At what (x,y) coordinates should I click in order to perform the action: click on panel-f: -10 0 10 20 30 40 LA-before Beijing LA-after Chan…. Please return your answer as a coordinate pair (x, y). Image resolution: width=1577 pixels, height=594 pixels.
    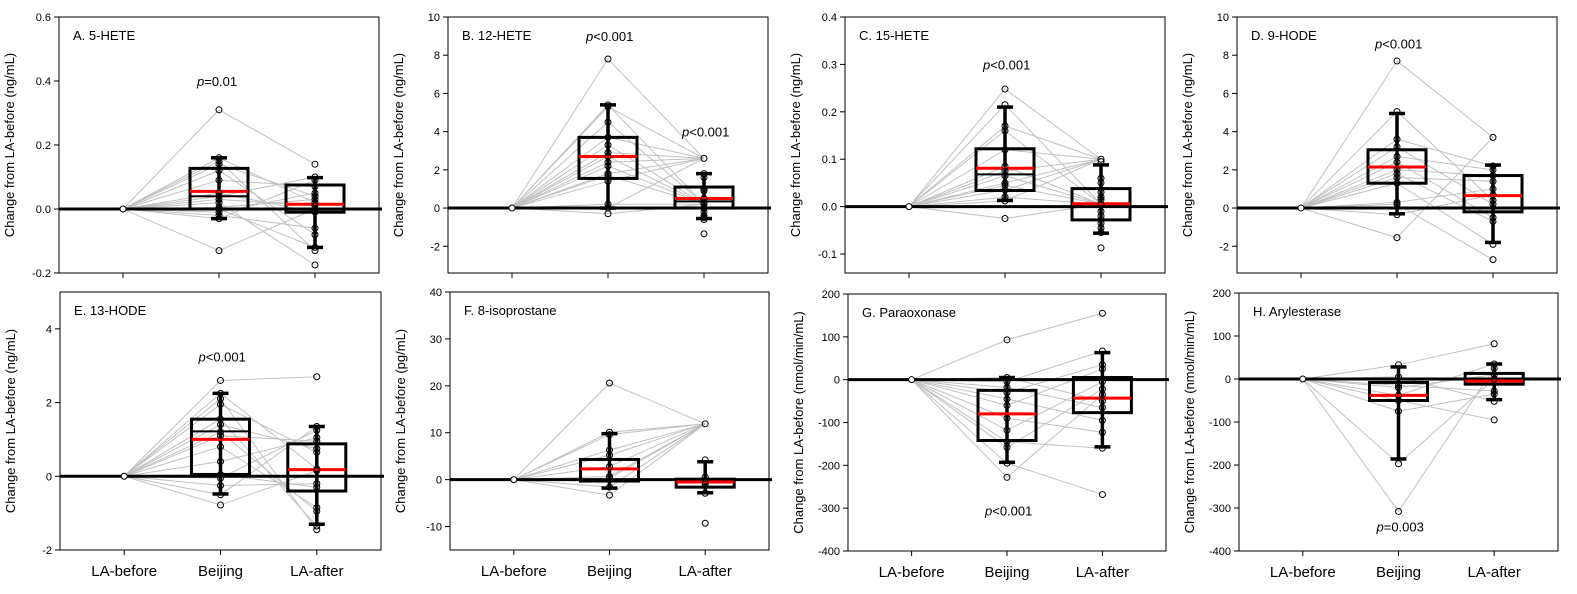
    Looking at the image, I should click on (582, 433).